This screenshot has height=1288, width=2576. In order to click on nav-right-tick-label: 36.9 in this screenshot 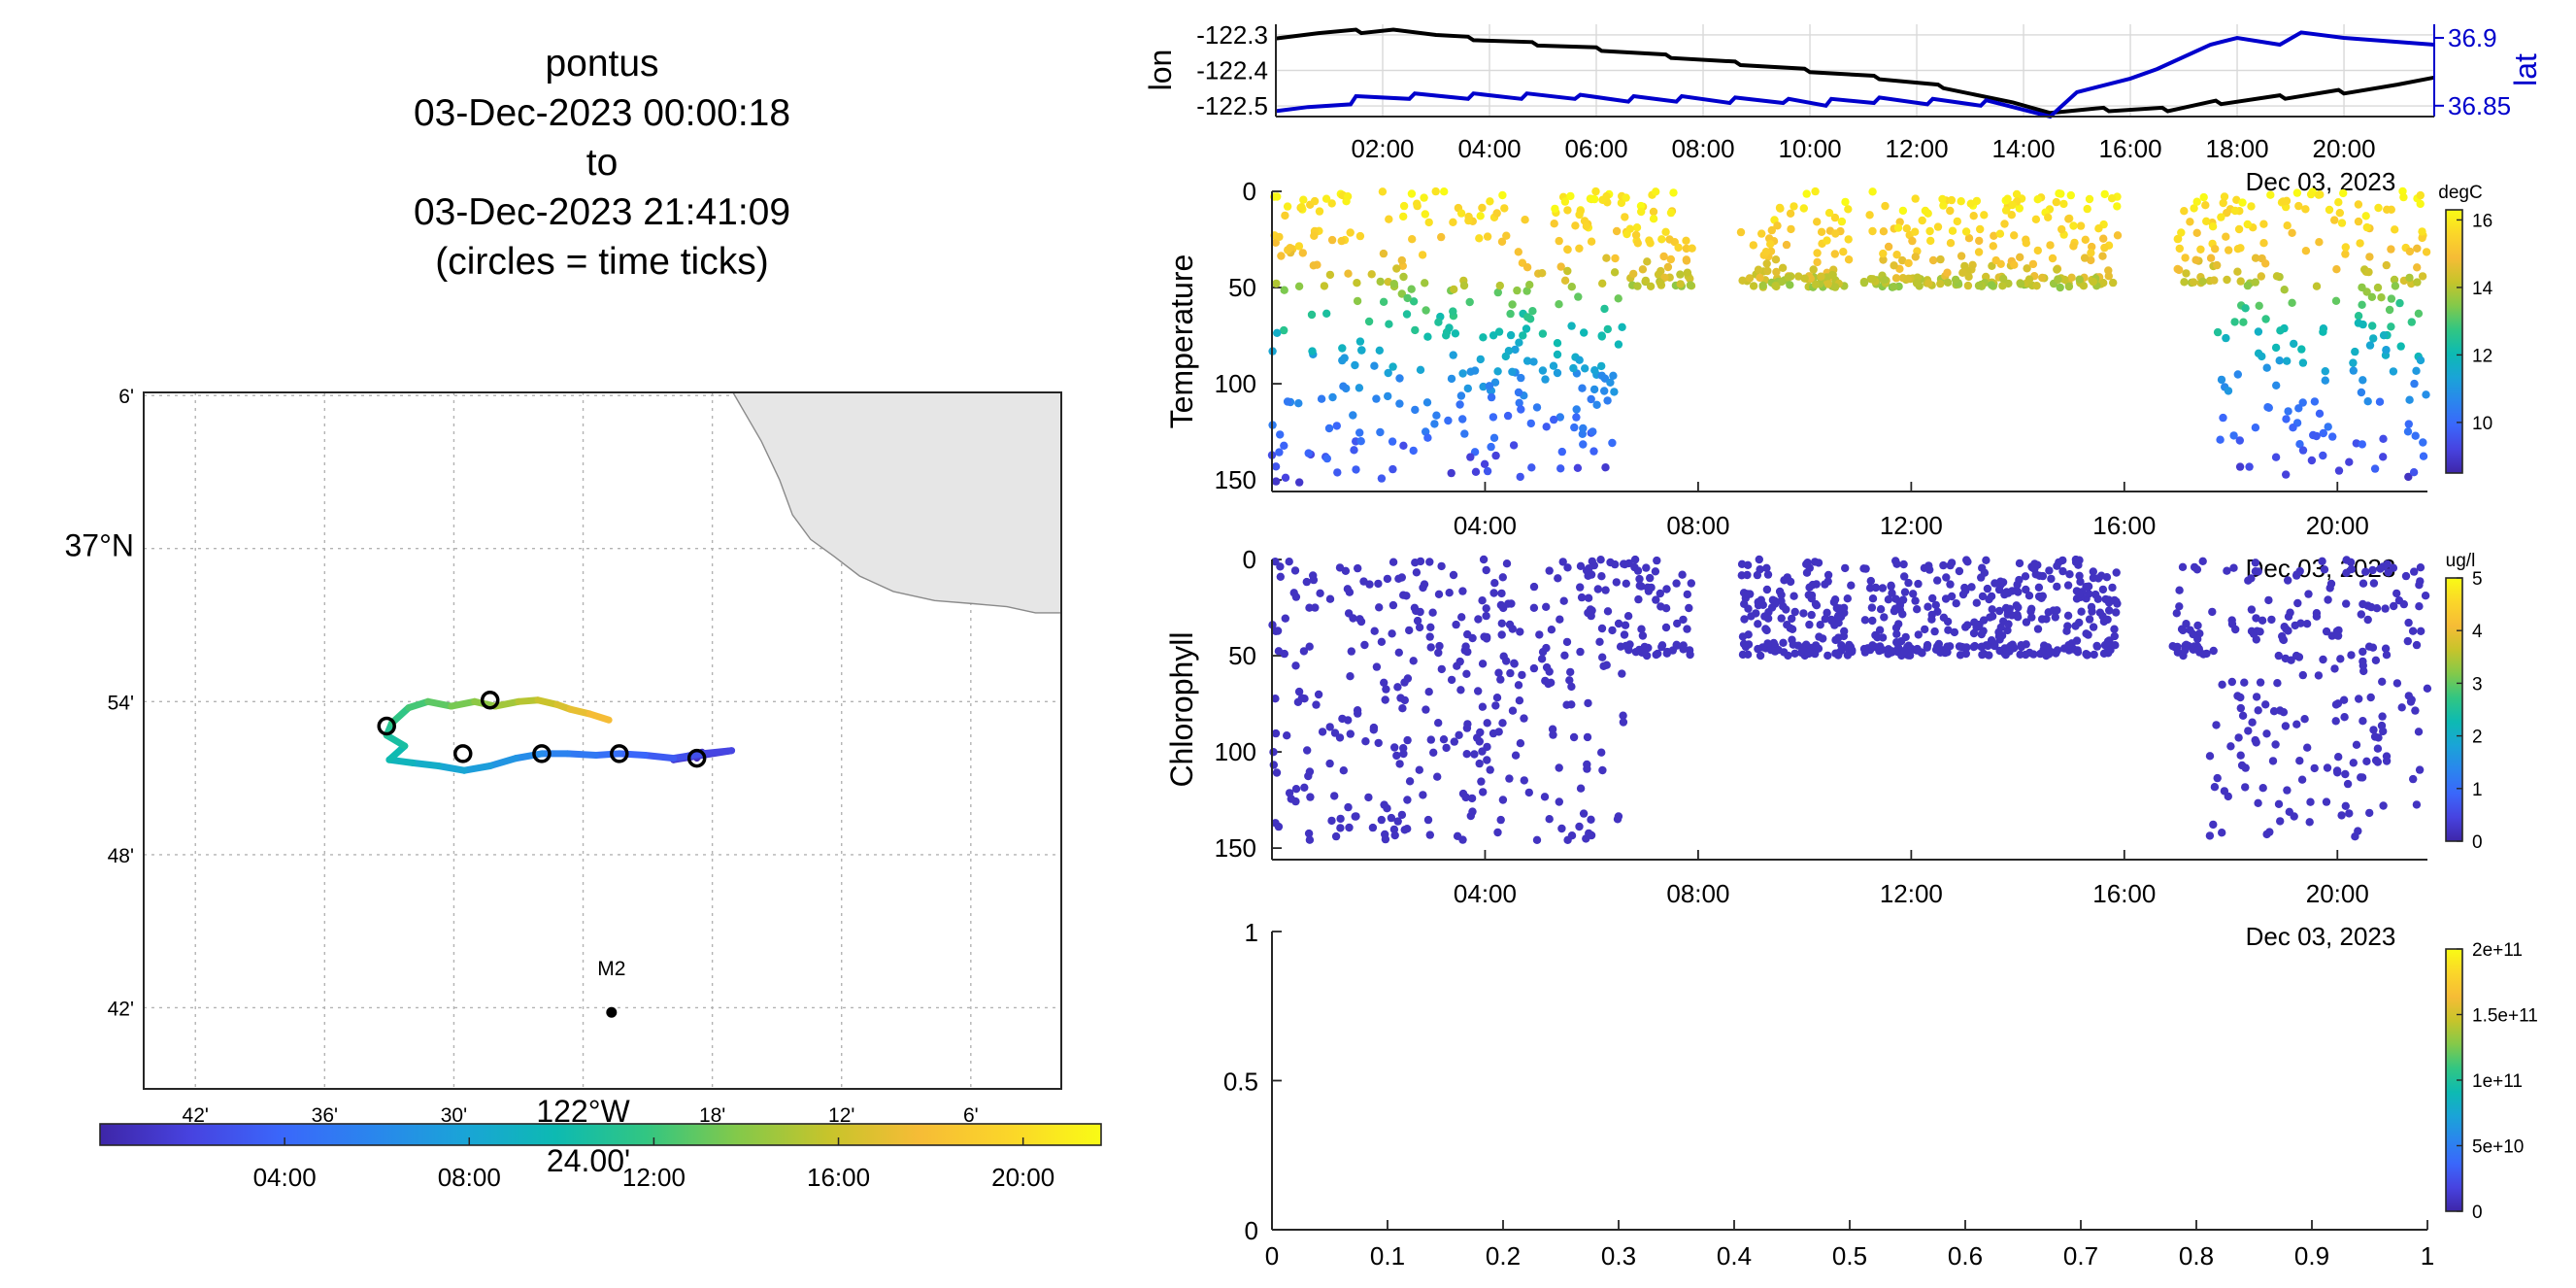, I will do `click(2472, 37)`.